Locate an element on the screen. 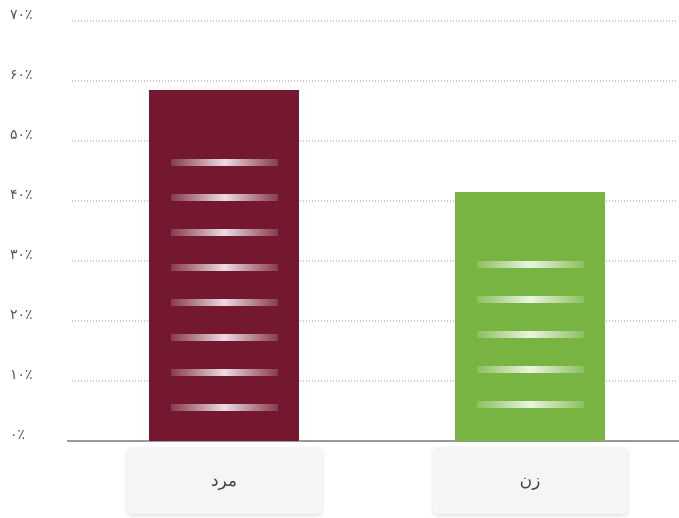  y-tick-label: ۱۰٪ is located at coordinates (21, 375).